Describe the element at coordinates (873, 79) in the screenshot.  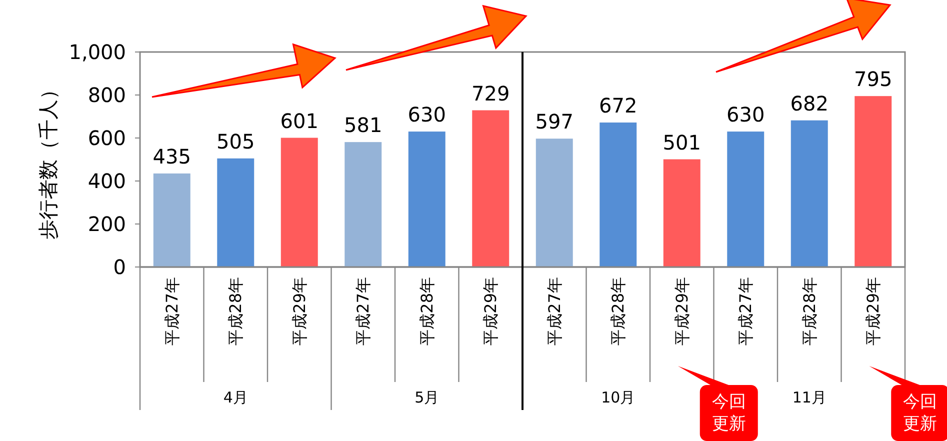
I see `data-label: 795` at that location.